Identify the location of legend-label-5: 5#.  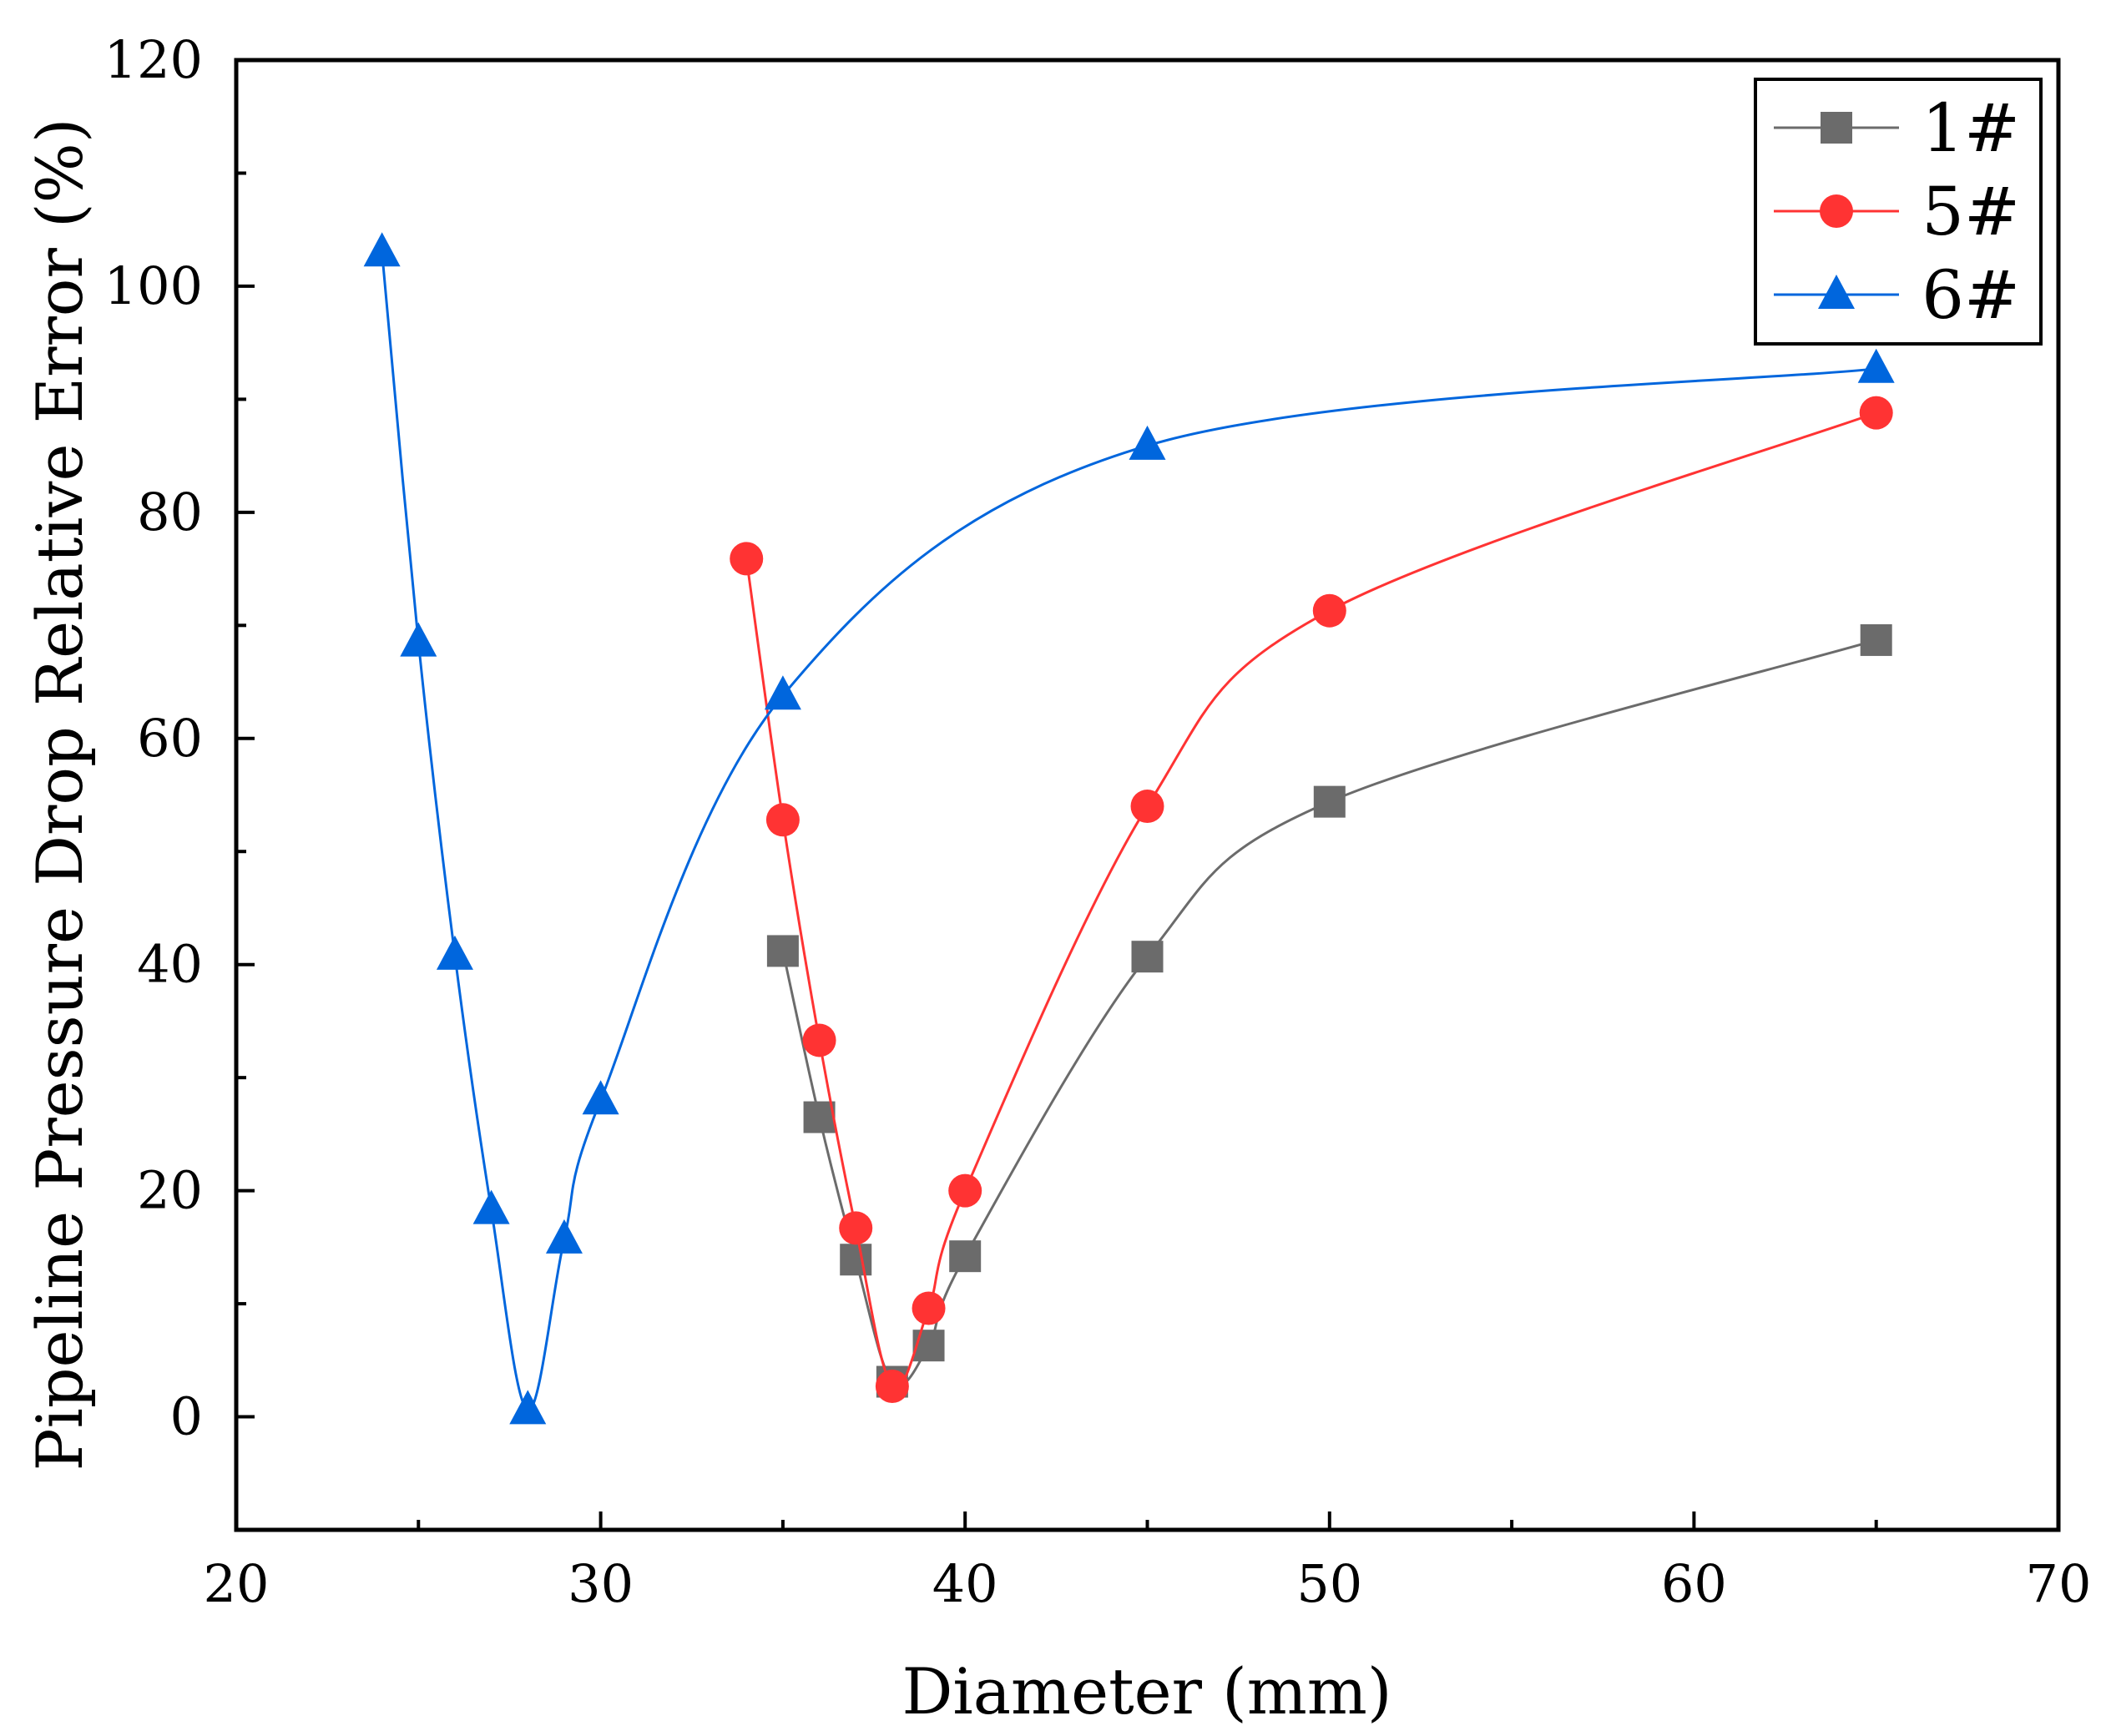
(1971, 211).